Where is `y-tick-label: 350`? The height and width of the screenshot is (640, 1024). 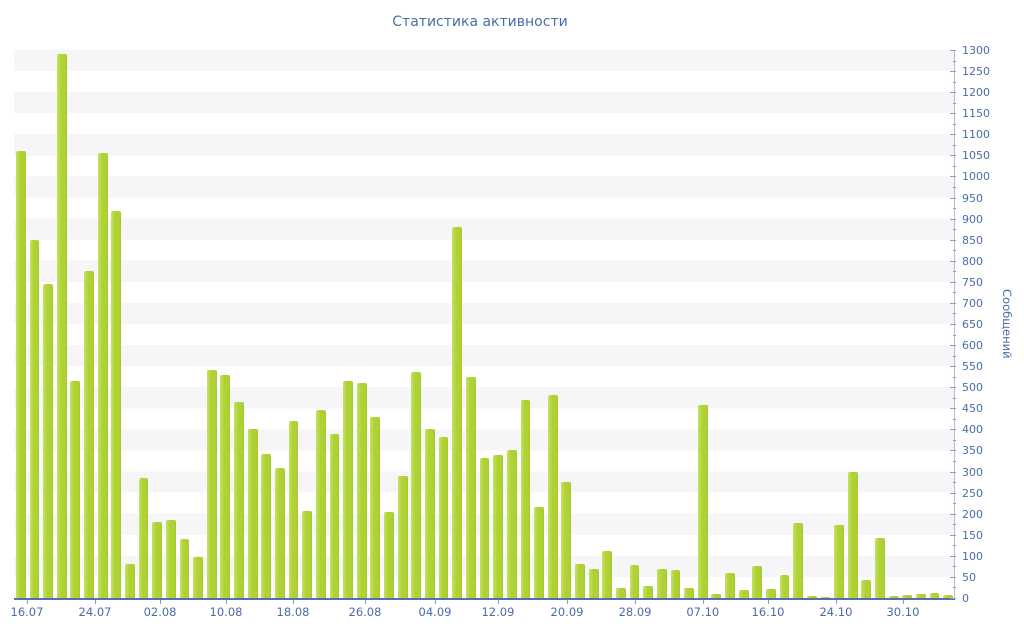 y-tick-label: 350 is located at coordinates (972, 451).